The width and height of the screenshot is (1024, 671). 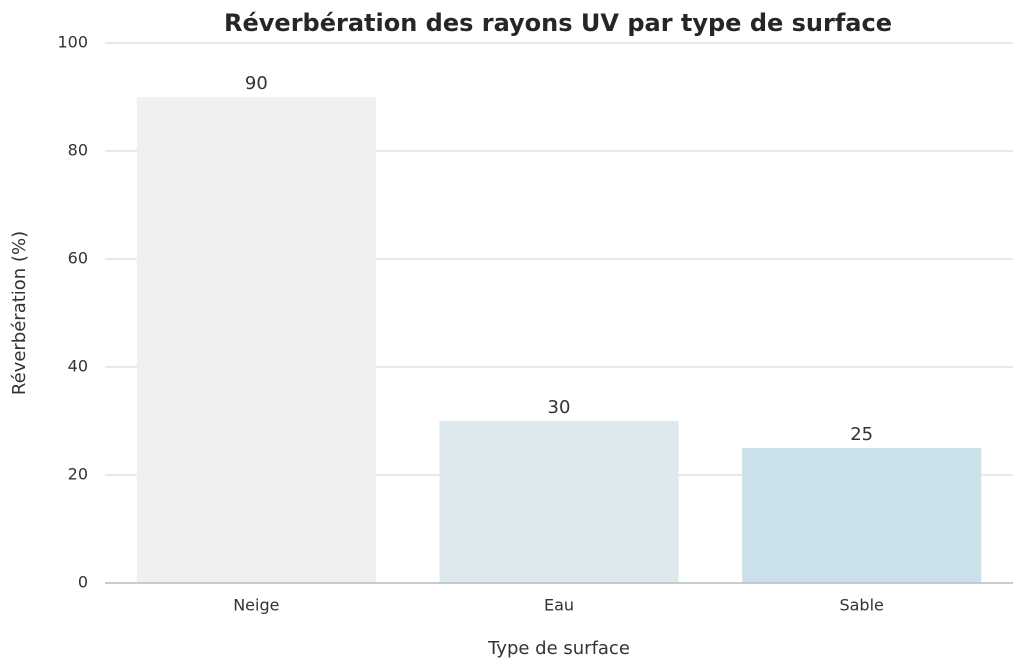 What do you see at coordinates (559, 605) in the screenshot?
I see `x-tick-label: Eau` at bounding box center [559, 605].